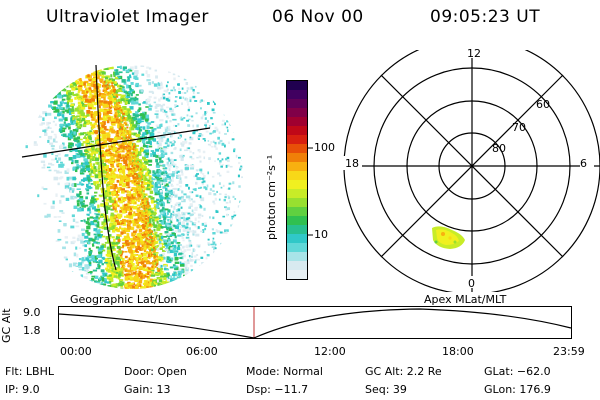 This screenshot has width=600, height=400. Describe the element at coordinates (448, 237) in the screenshot. I see `polar-aurora-patch` at that location.